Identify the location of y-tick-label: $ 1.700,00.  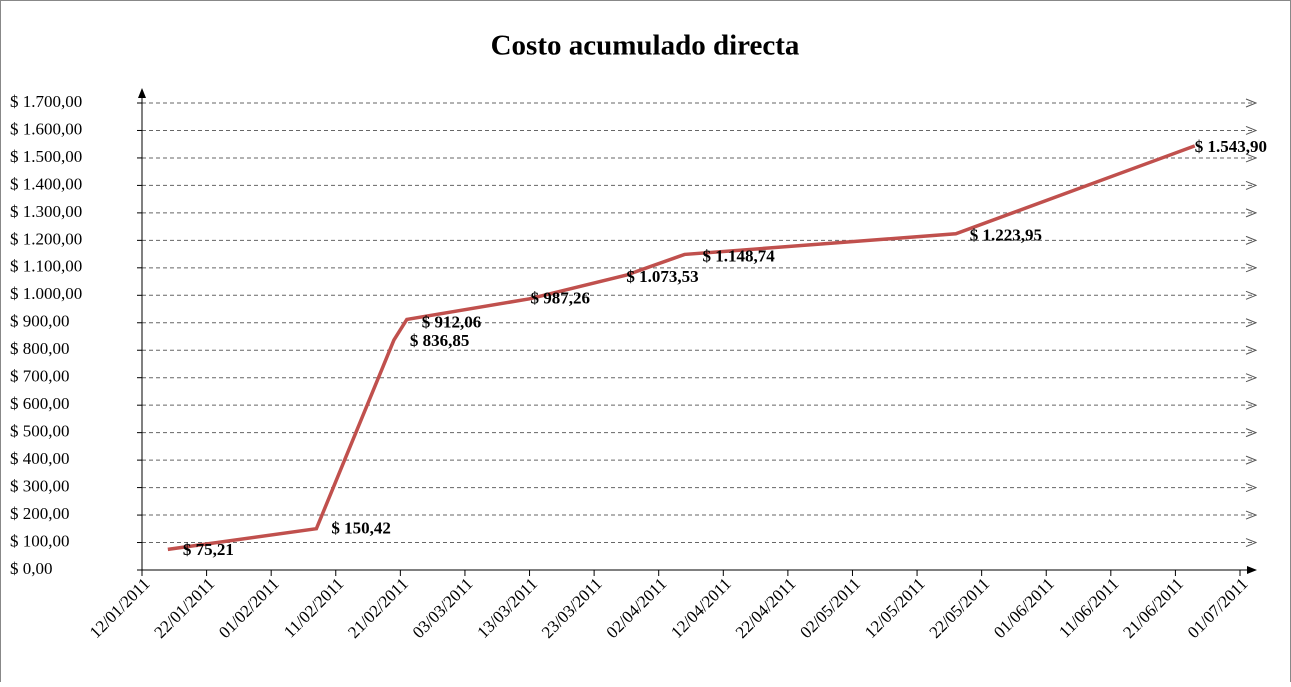
(46, 101).